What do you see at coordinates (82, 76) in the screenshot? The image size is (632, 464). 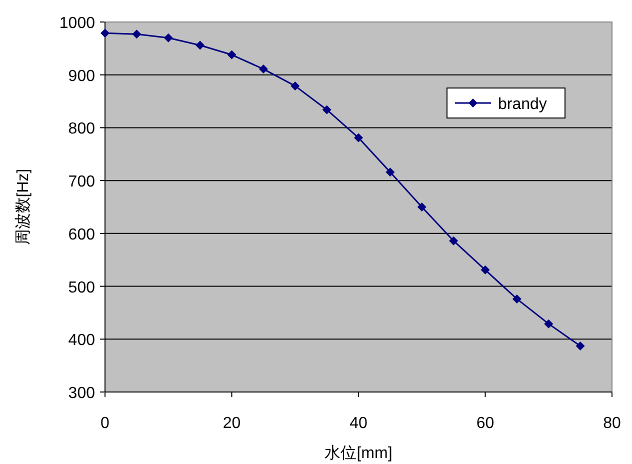 I see `y-tick-label: 900` at bounding box center [82, 76].